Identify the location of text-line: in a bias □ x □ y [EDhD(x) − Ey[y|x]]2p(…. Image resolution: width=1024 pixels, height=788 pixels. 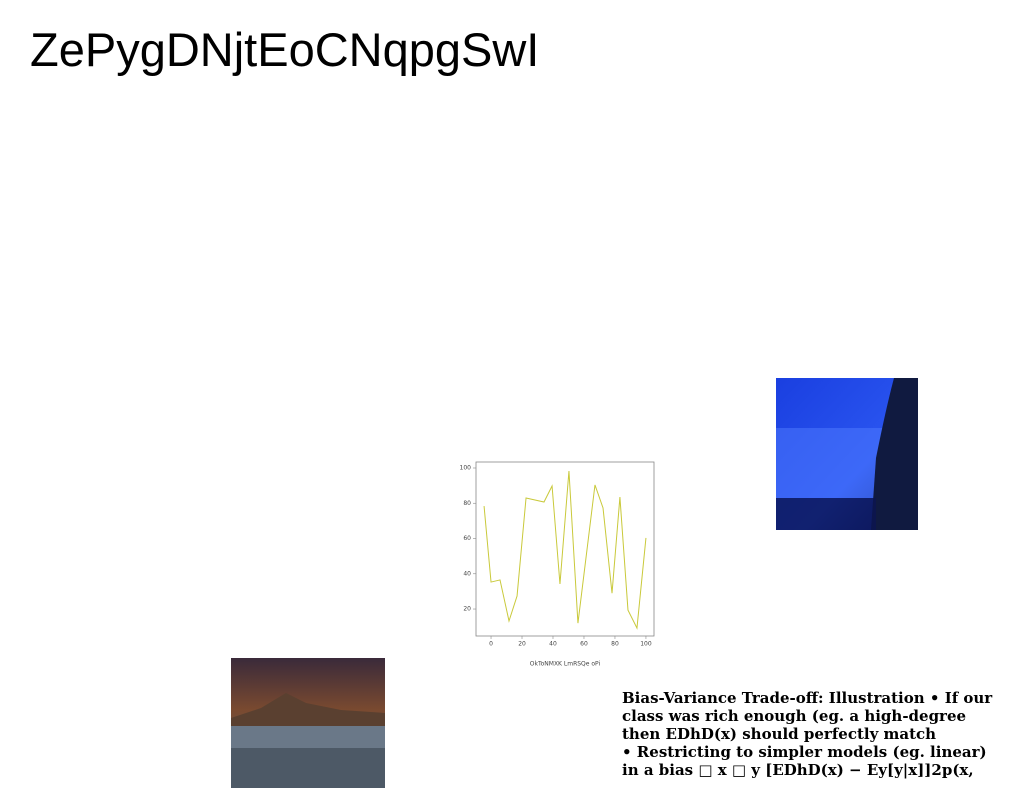
(798, 770).